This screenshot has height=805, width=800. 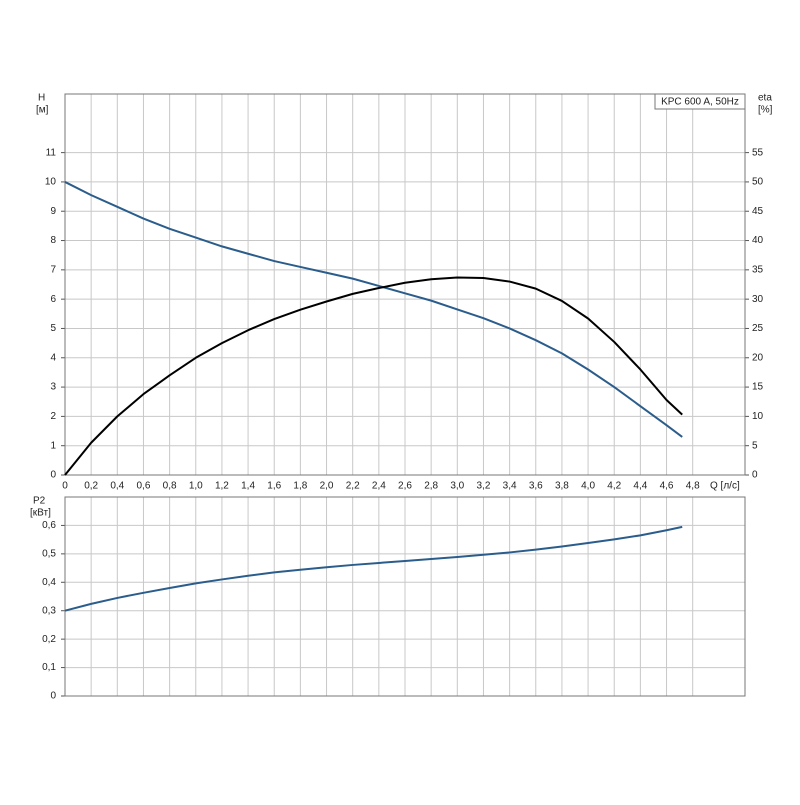 I want to click on annotation-box, so click(x=700, y=101).